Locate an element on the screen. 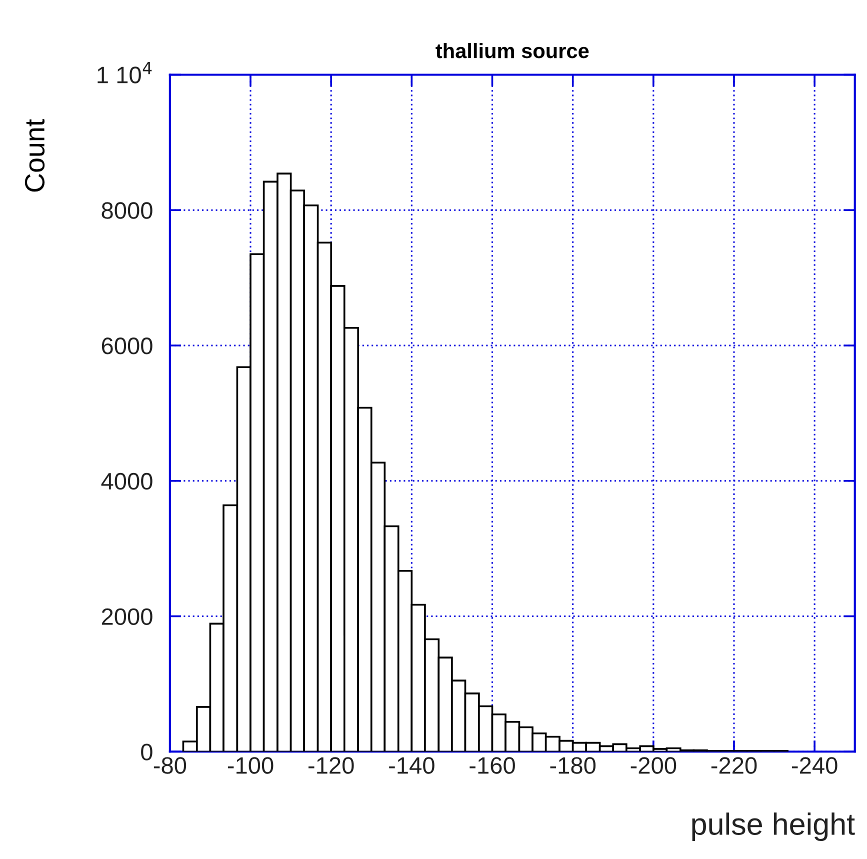 This screenshot has width=867, height=859. x-tick-label: -80 is located at coordinates (170, 765).